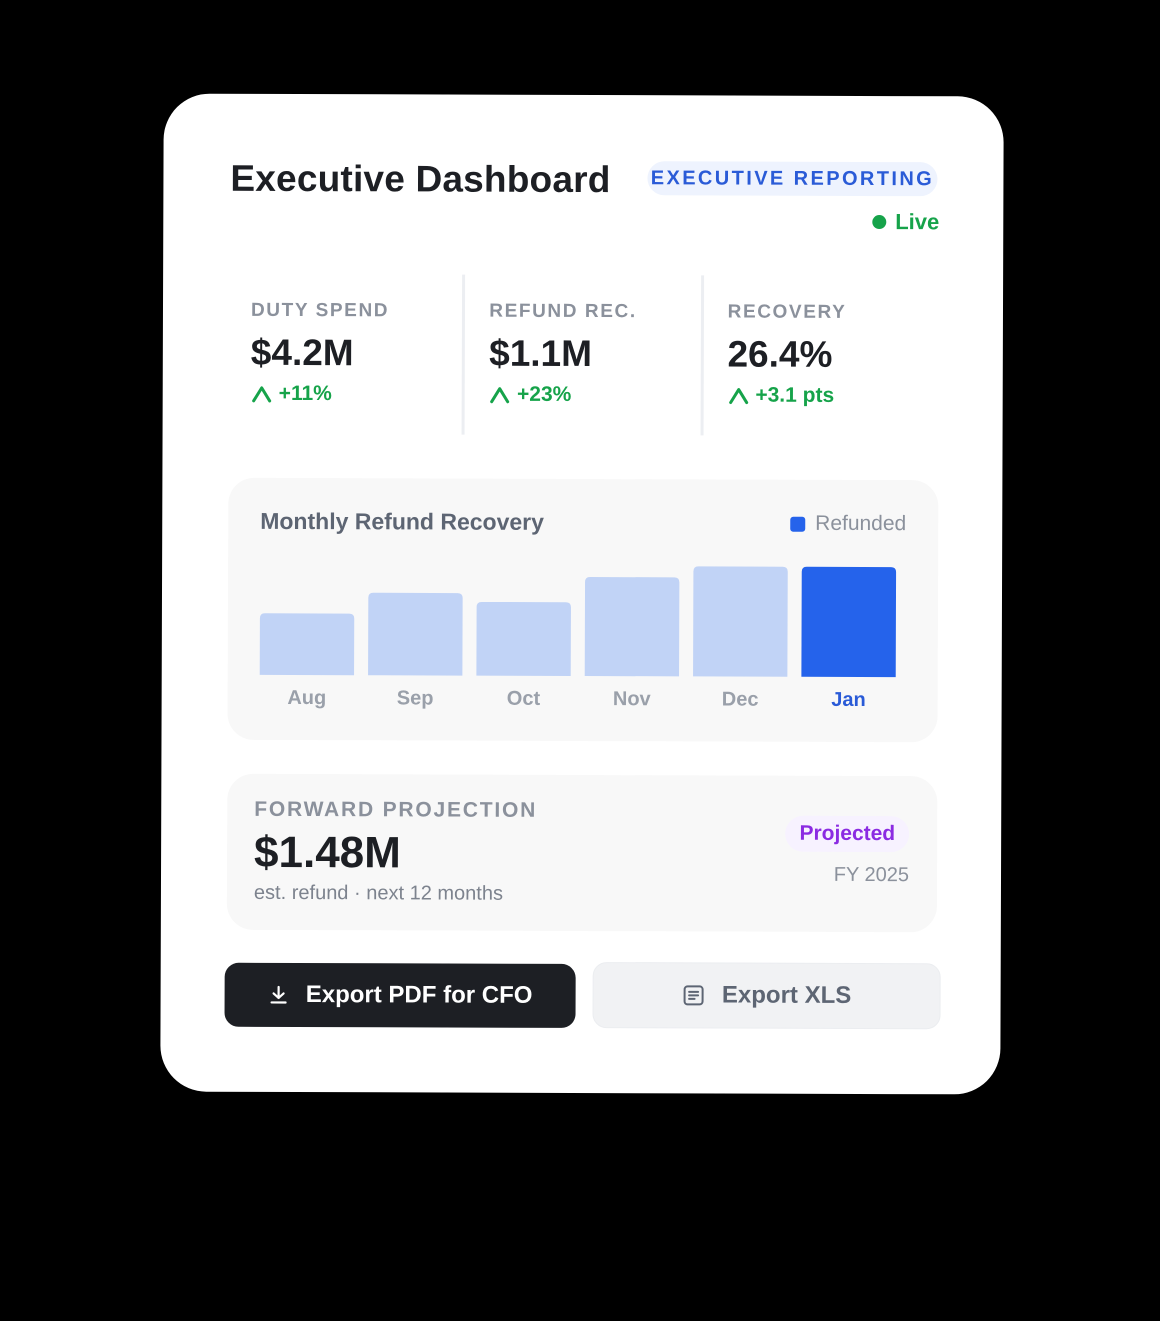 Image resolution: width=1160 pixels, height=1321 pixels. I want to click on export-pdf-button: Export PDF for CFO, so click(400, 995).